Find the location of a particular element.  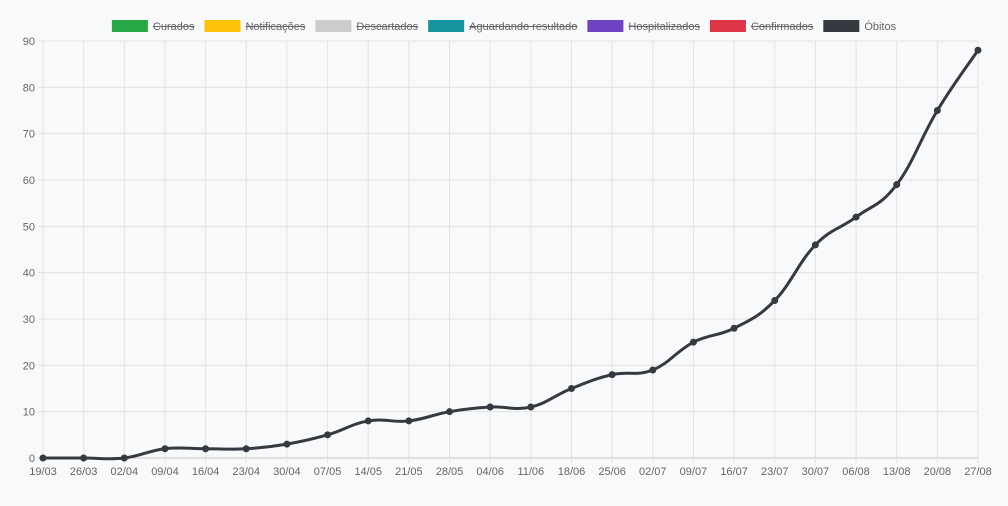

y-tick-label: 30 is located at coordinates (29, 320).